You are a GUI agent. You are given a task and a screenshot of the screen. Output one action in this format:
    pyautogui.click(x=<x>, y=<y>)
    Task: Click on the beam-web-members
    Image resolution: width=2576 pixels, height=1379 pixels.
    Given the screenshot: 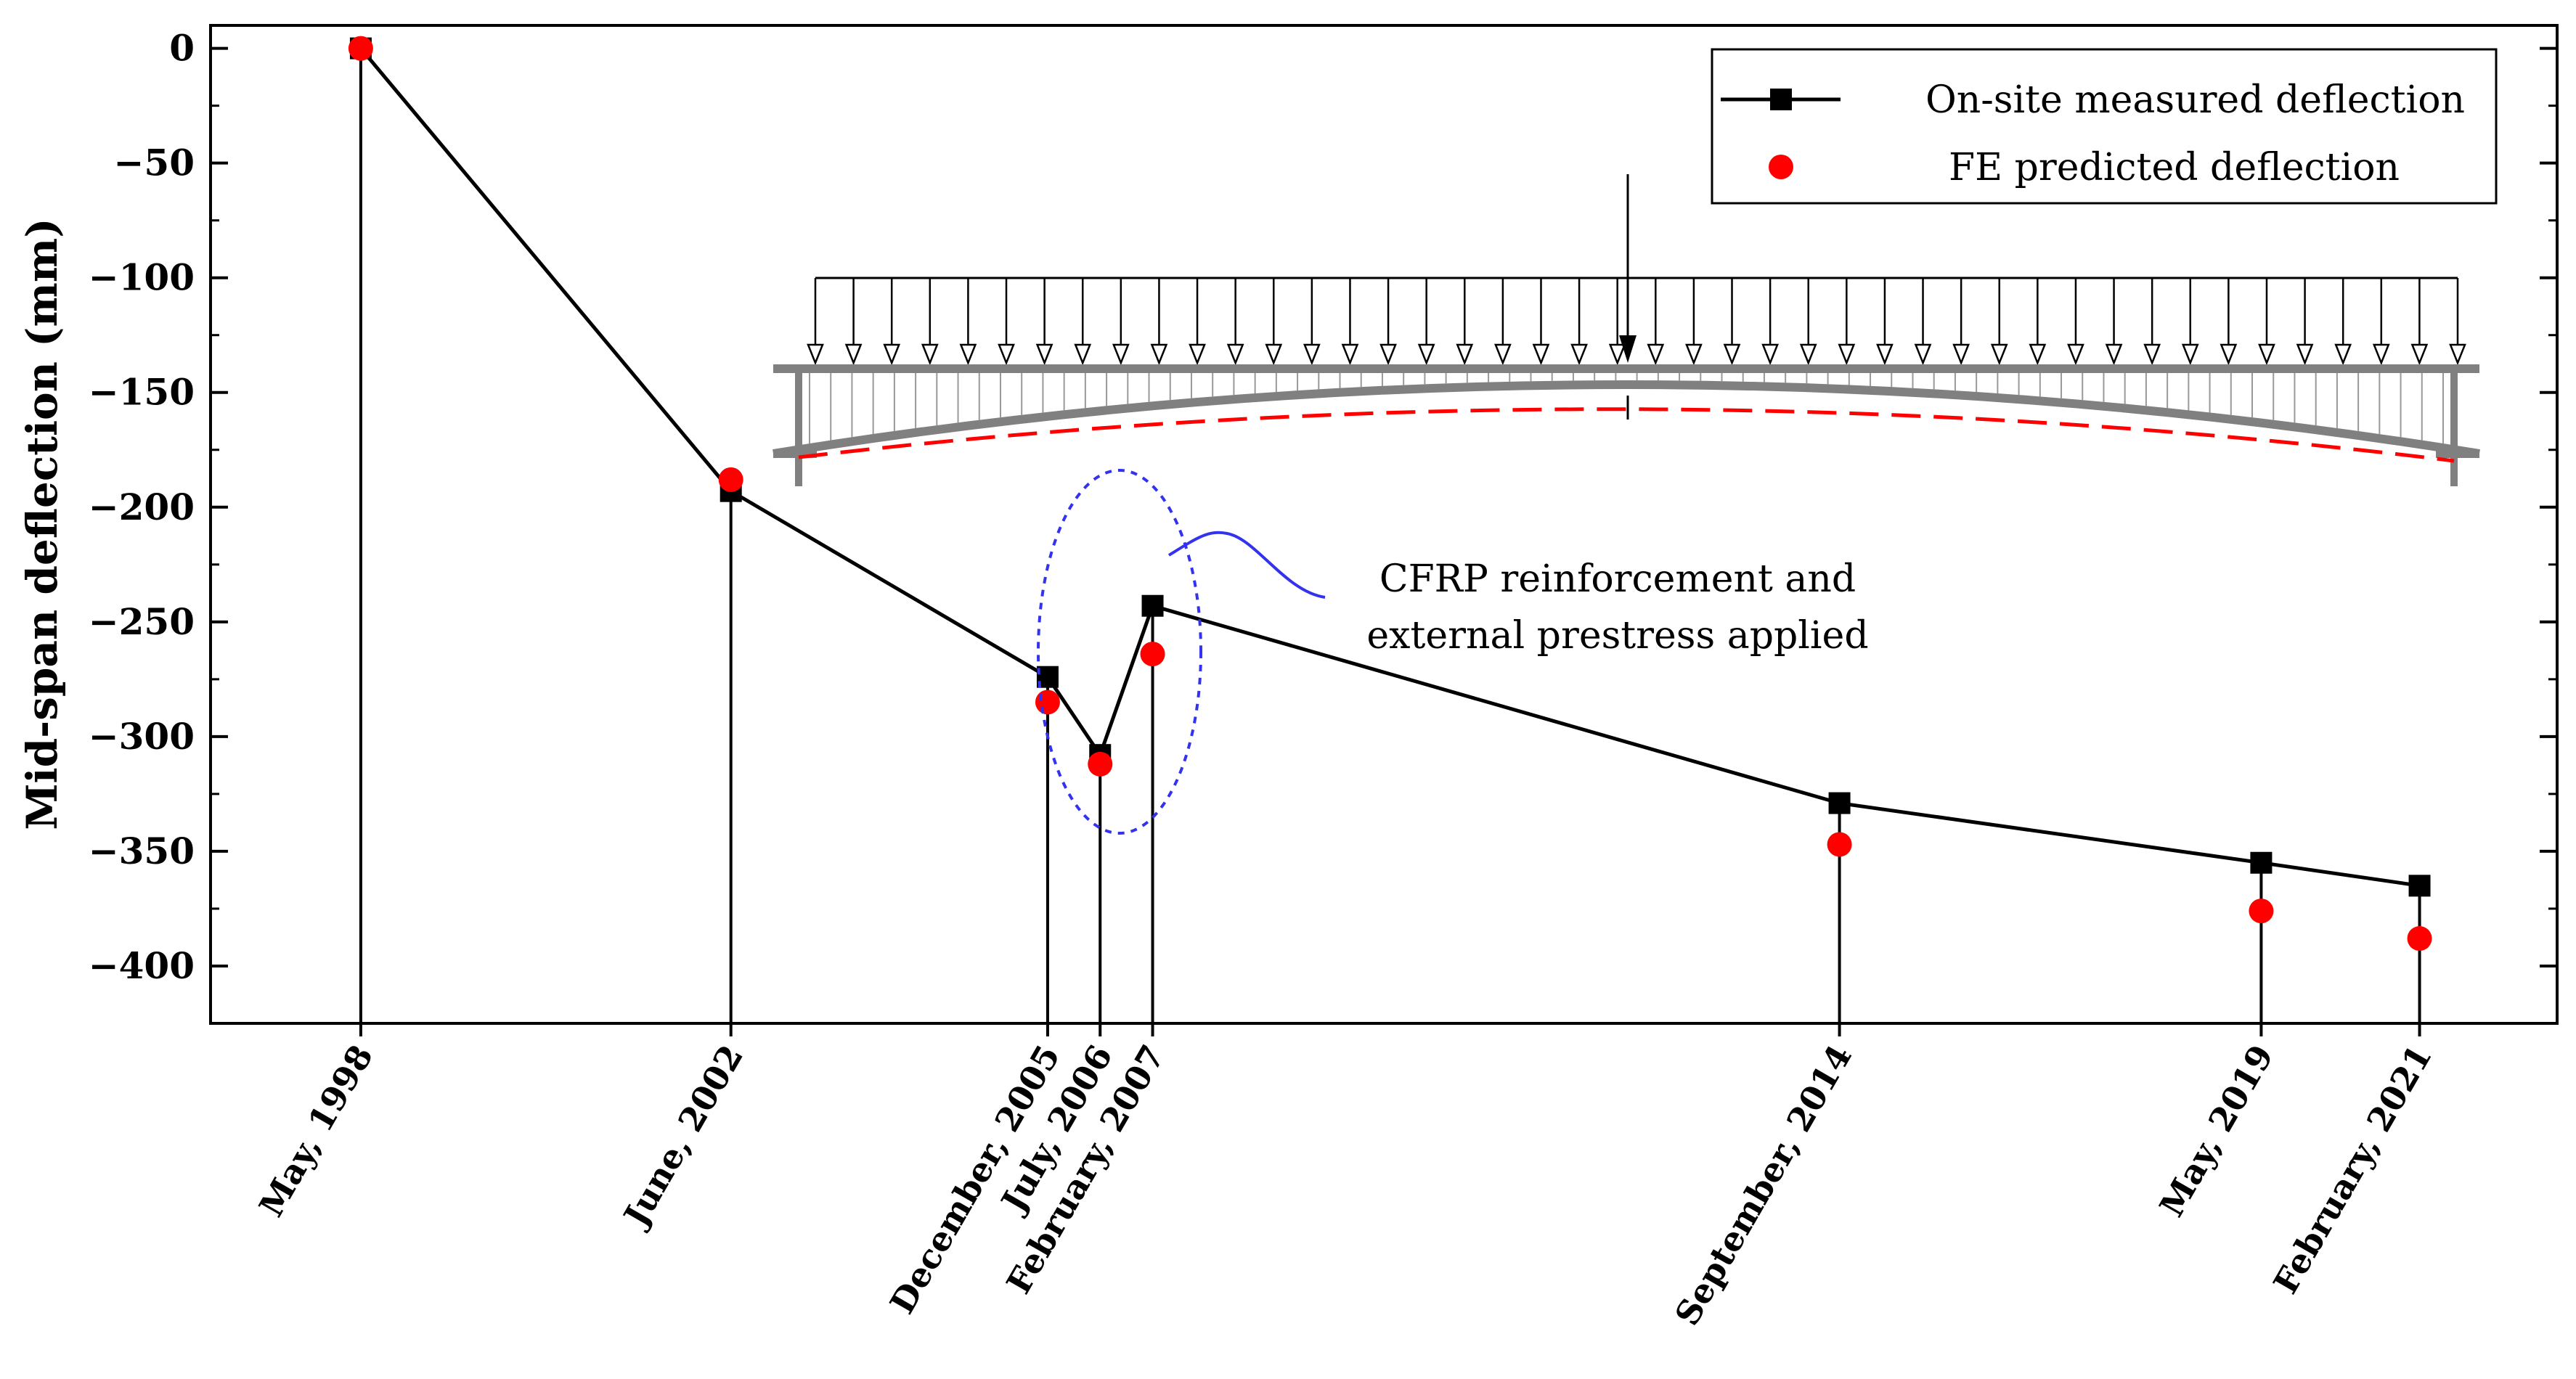 What is the action you would take?
    pyautogui.click(x=1626, y=408)
    